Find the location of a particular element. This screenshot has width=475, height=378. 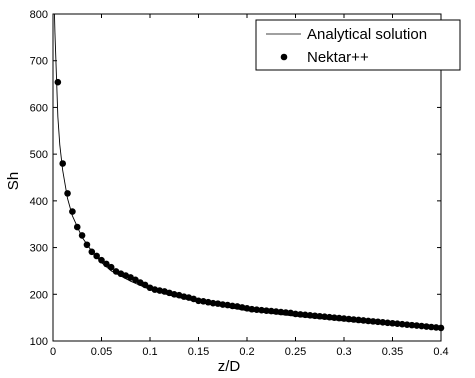

y-tick-label: 300 is located at coordinates (39, 249).